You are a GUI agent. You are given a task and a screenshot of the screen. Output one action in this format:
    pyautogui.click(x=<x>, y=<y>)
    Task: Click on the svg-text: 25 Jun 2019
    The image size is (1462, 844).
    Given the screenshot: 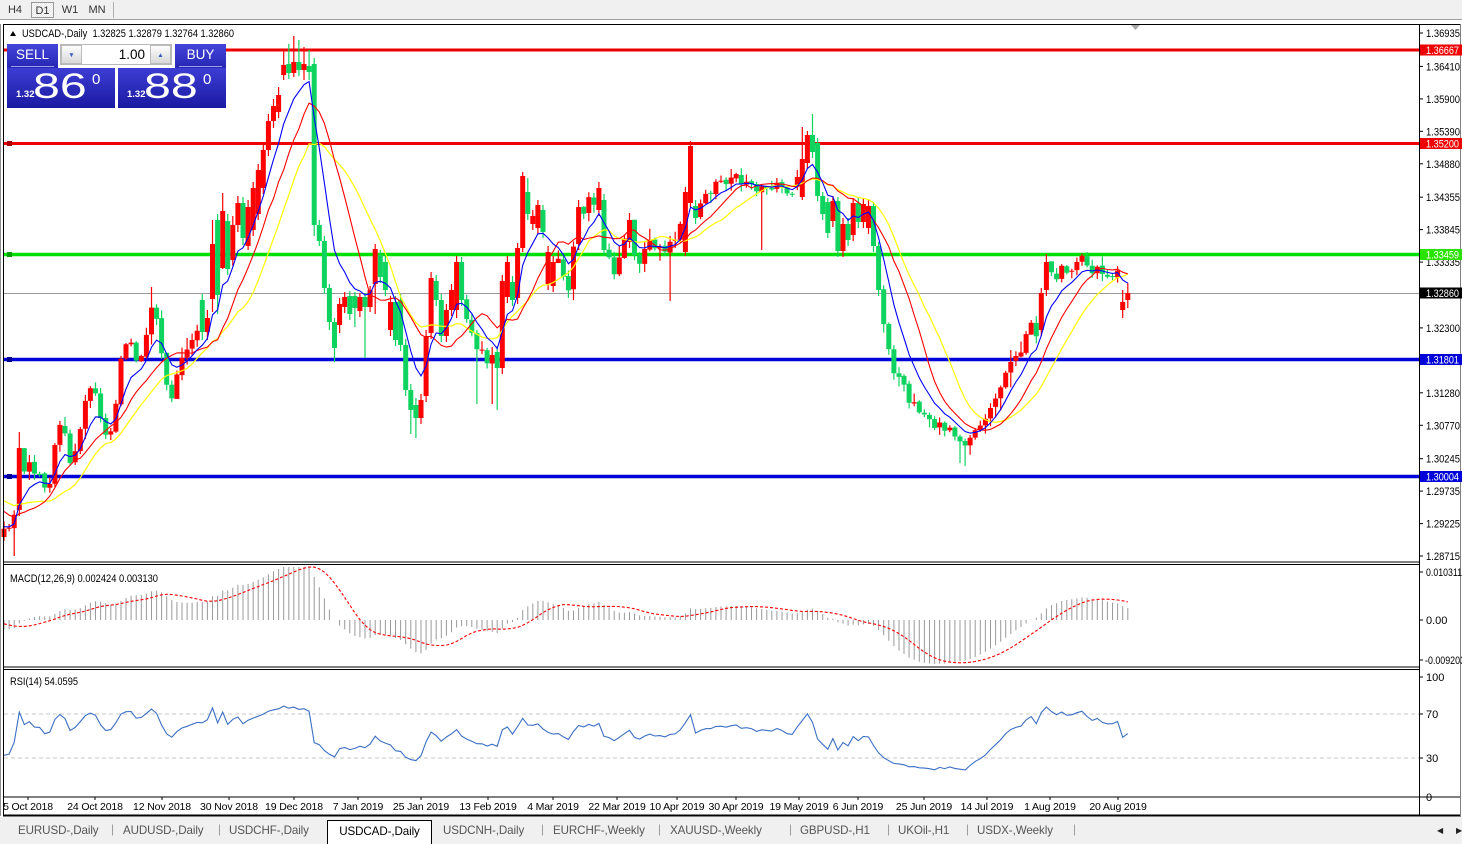 What is the action you would take?
    pyautogui.click(x=924, y=807)
    